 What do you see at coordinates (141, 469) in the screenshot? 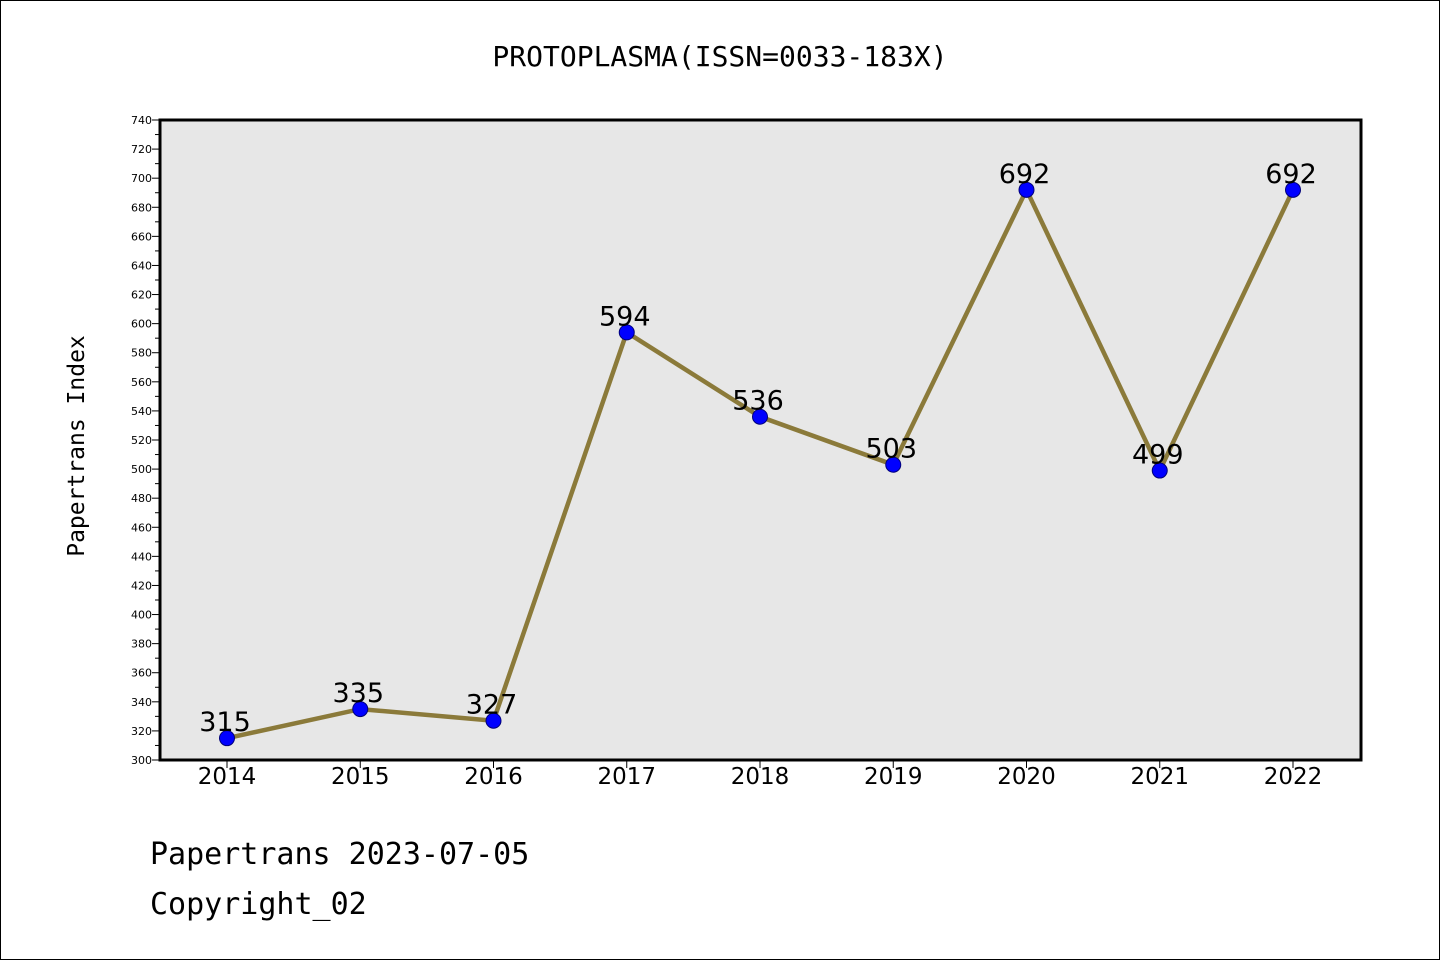
I see `y-tick-label: 500` at bounding box center [141, 469].